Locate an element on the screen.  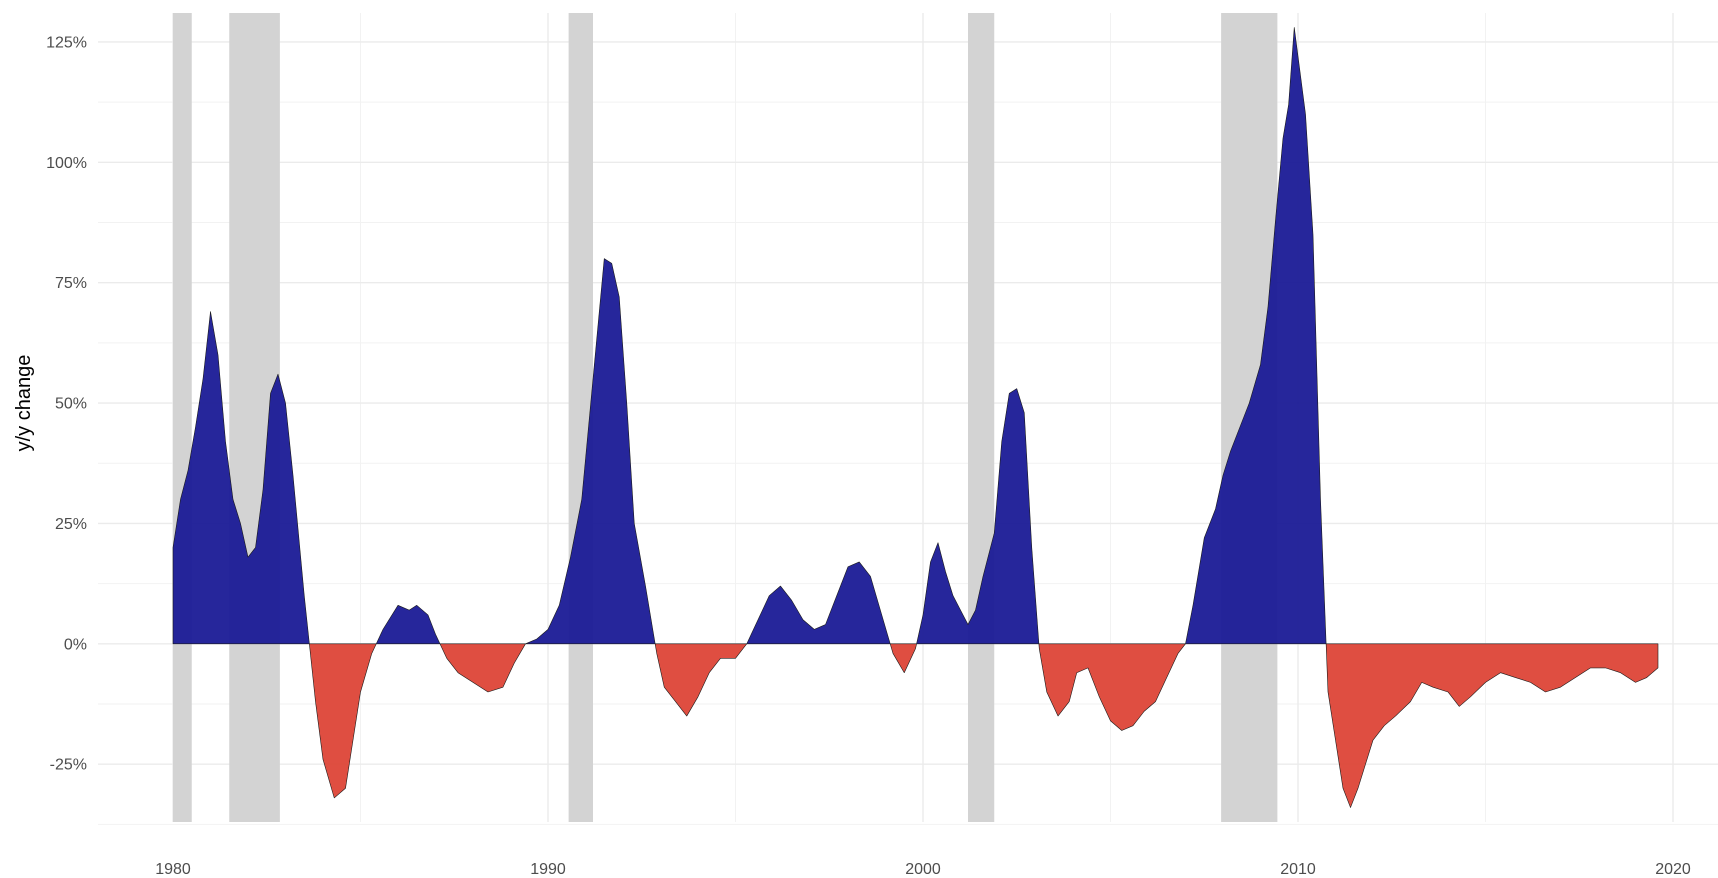
y-tick-label: 0% is located at coordinates (75, 644).